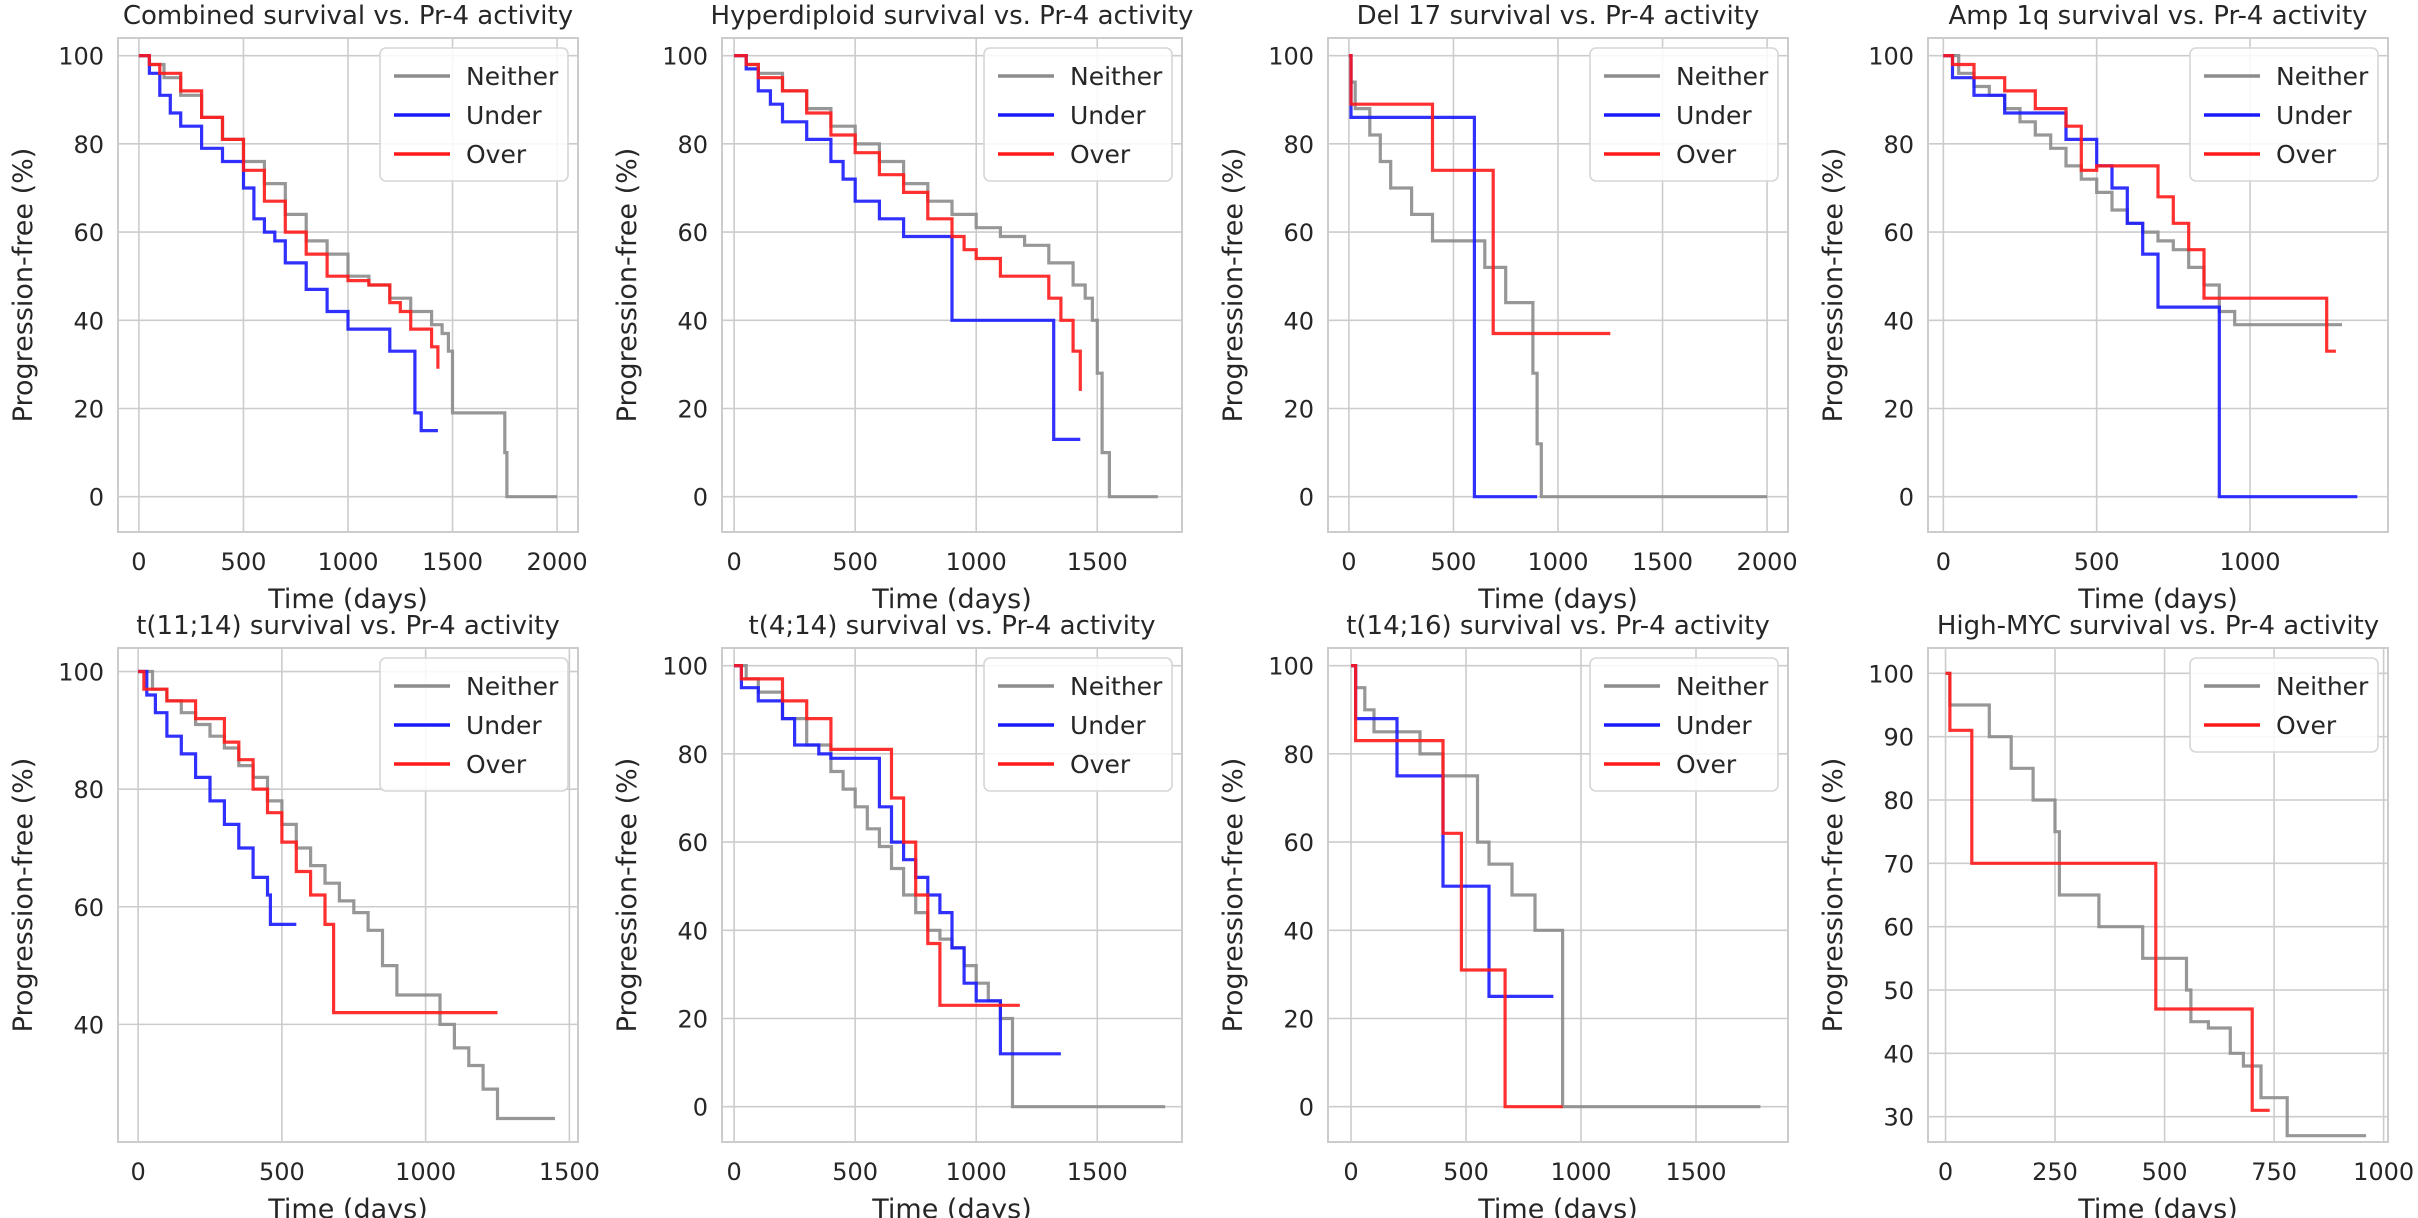 This screenshot has width=2418, height=1218. Describe the element at coordinates (1898, 738) in the screenshot. I see `y-tick-label: 90` at that location.